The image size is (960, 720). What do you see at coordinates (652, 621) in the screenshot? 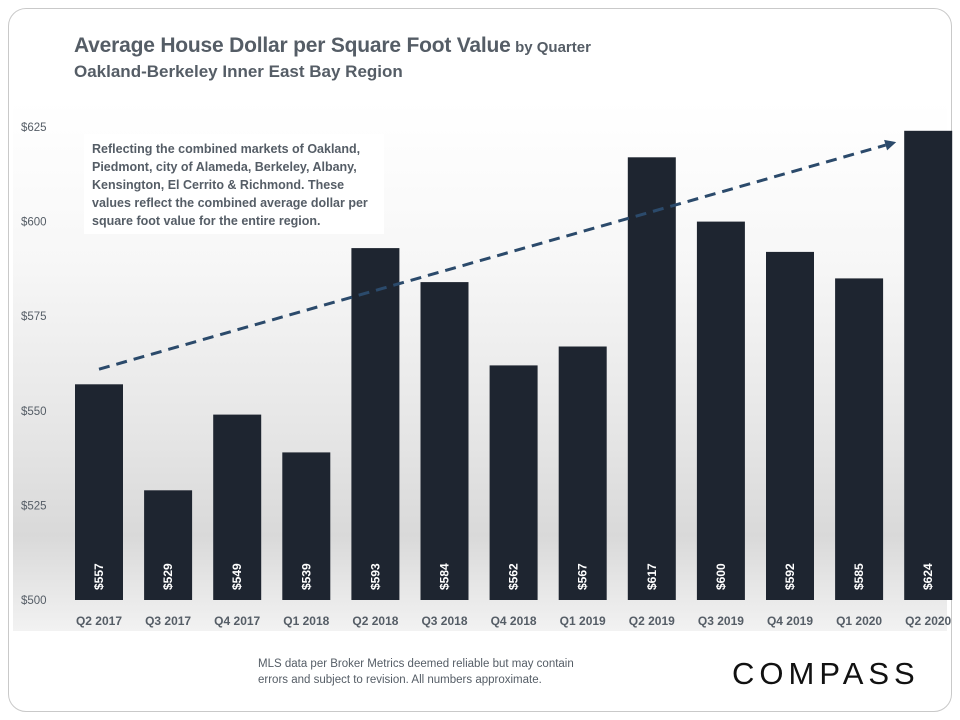
I see `x-tick-label: Q2 2019` at bounding box center [652, 621].